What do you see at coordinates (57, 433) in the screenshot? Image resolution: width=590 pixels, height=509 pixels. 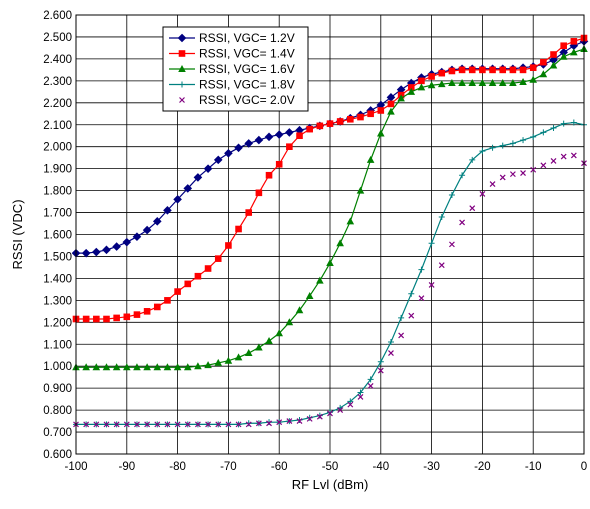 I see `y-tick-label: 0.700` at bounding box center [57, 433].